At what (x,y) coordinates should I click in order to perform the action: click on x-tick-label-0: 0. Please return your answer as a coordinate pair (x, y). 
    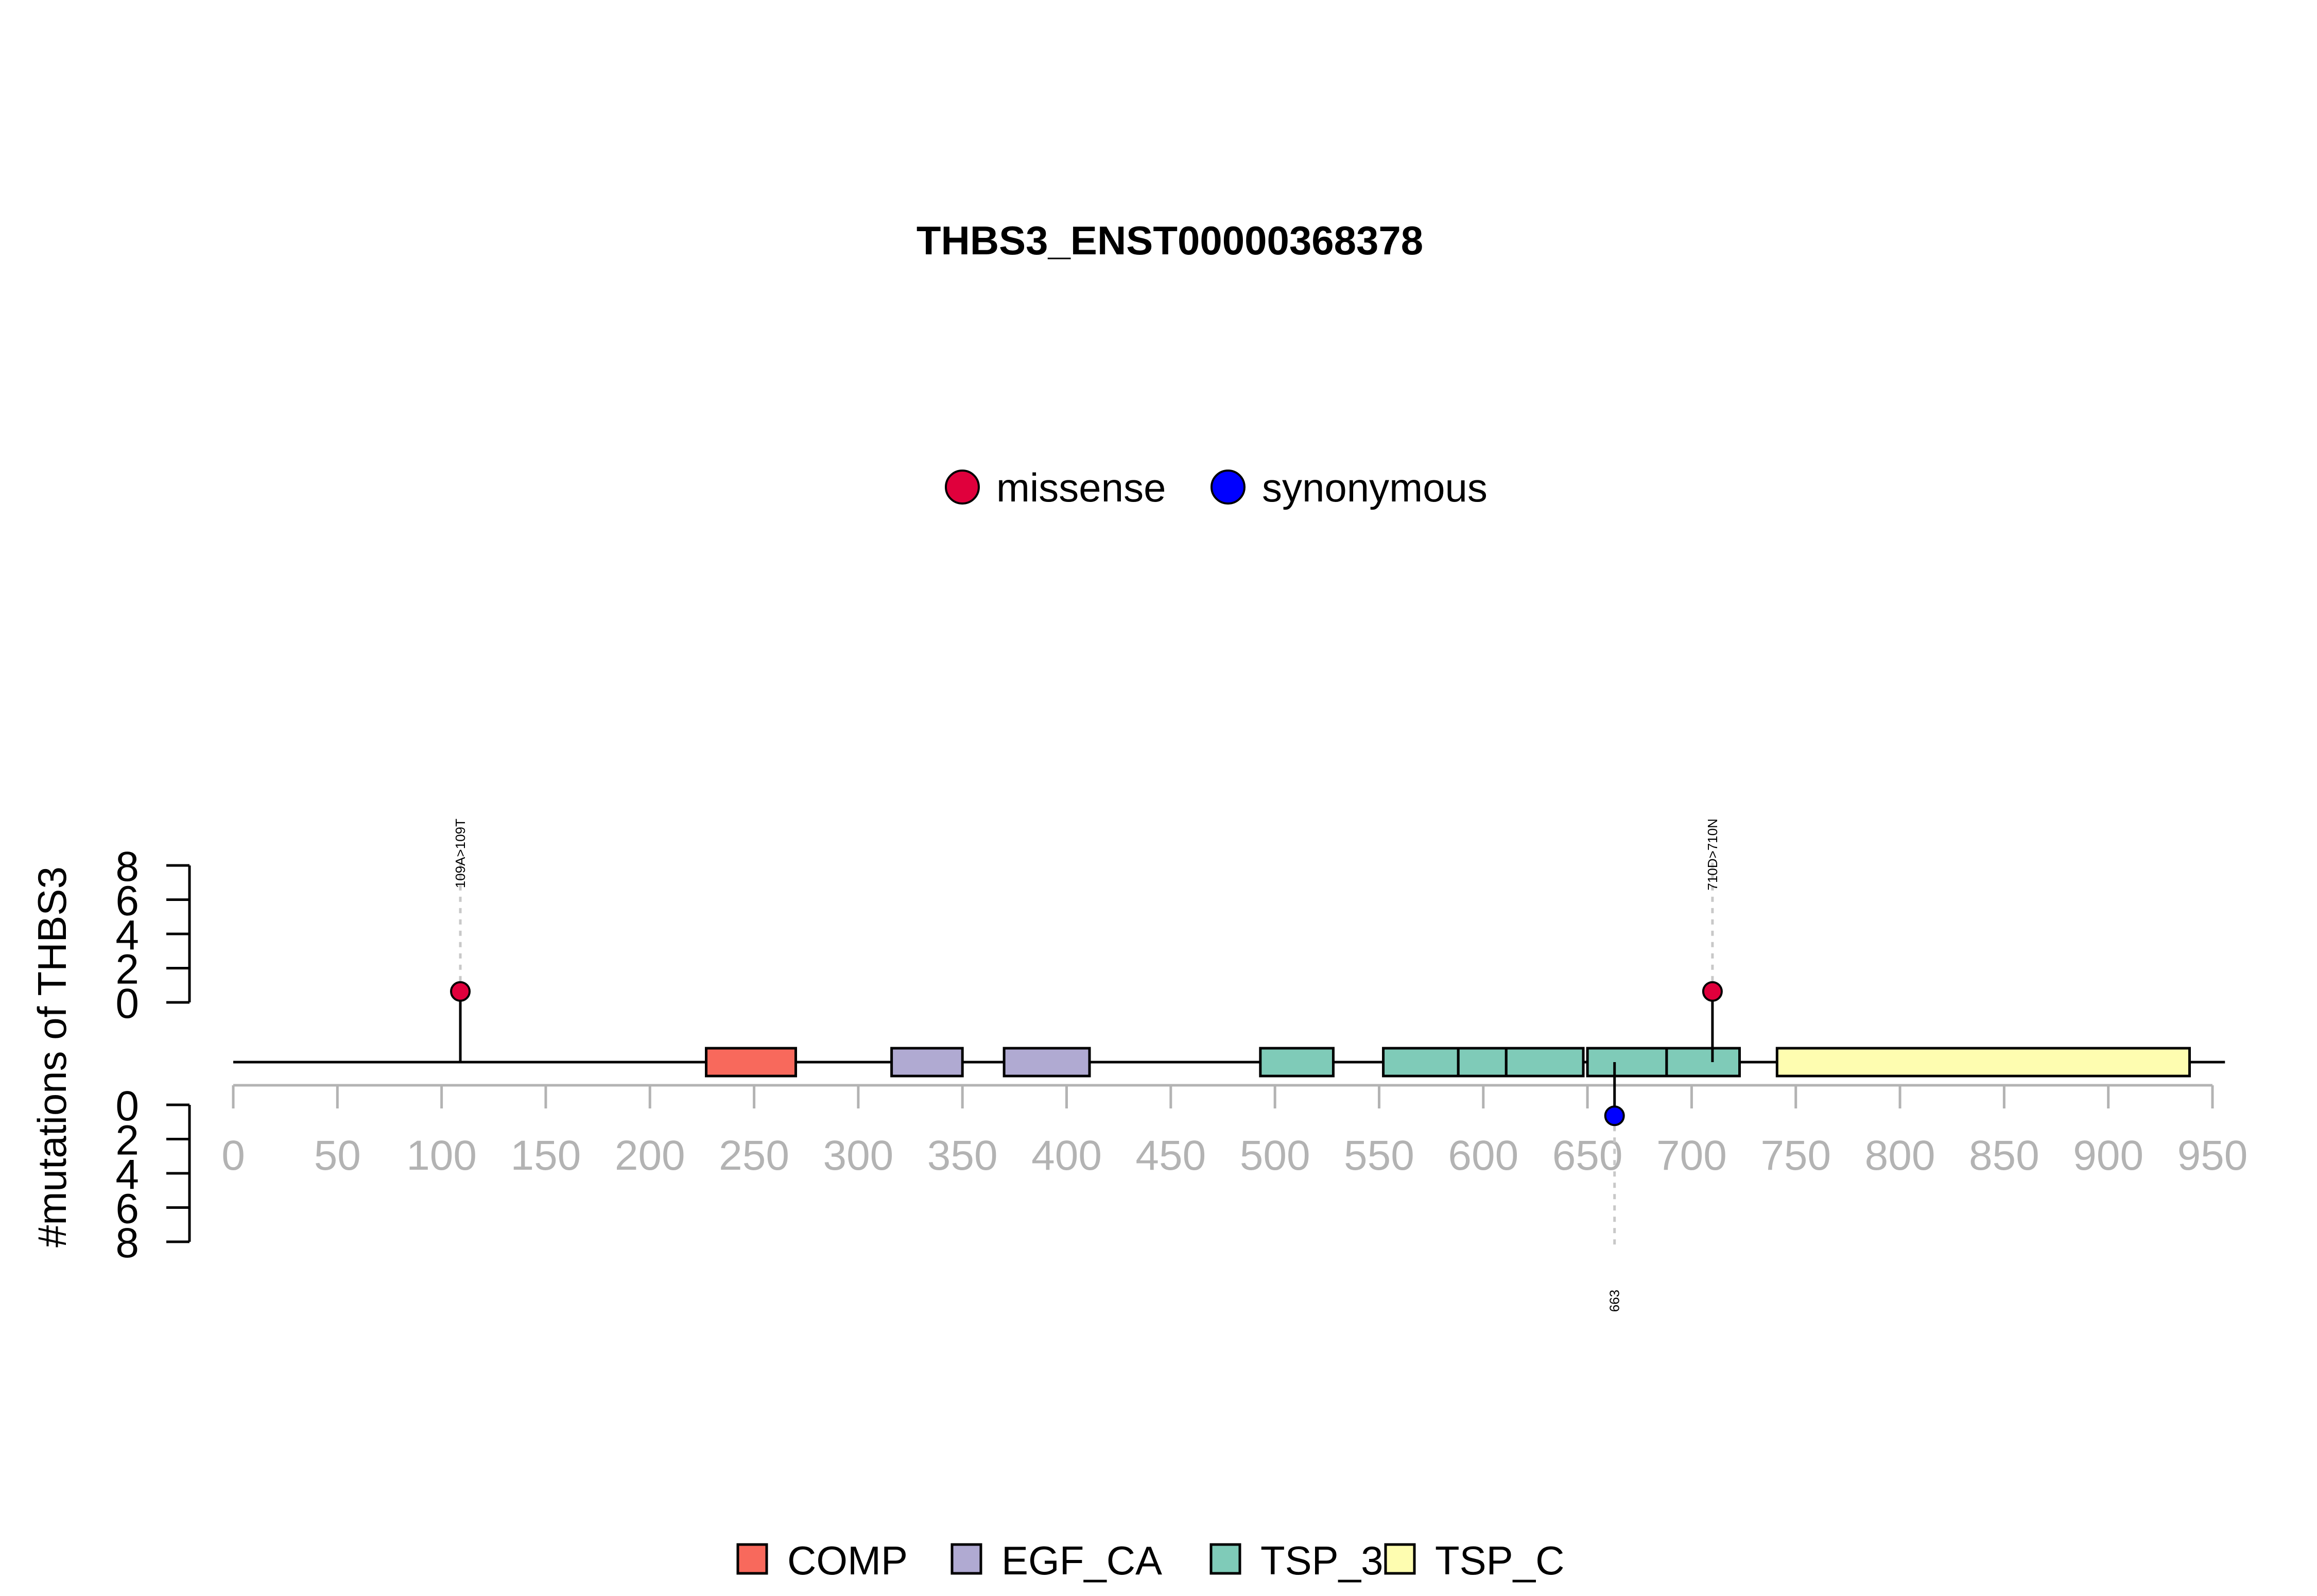
    Looking at the image, I should click on (233, 1155).